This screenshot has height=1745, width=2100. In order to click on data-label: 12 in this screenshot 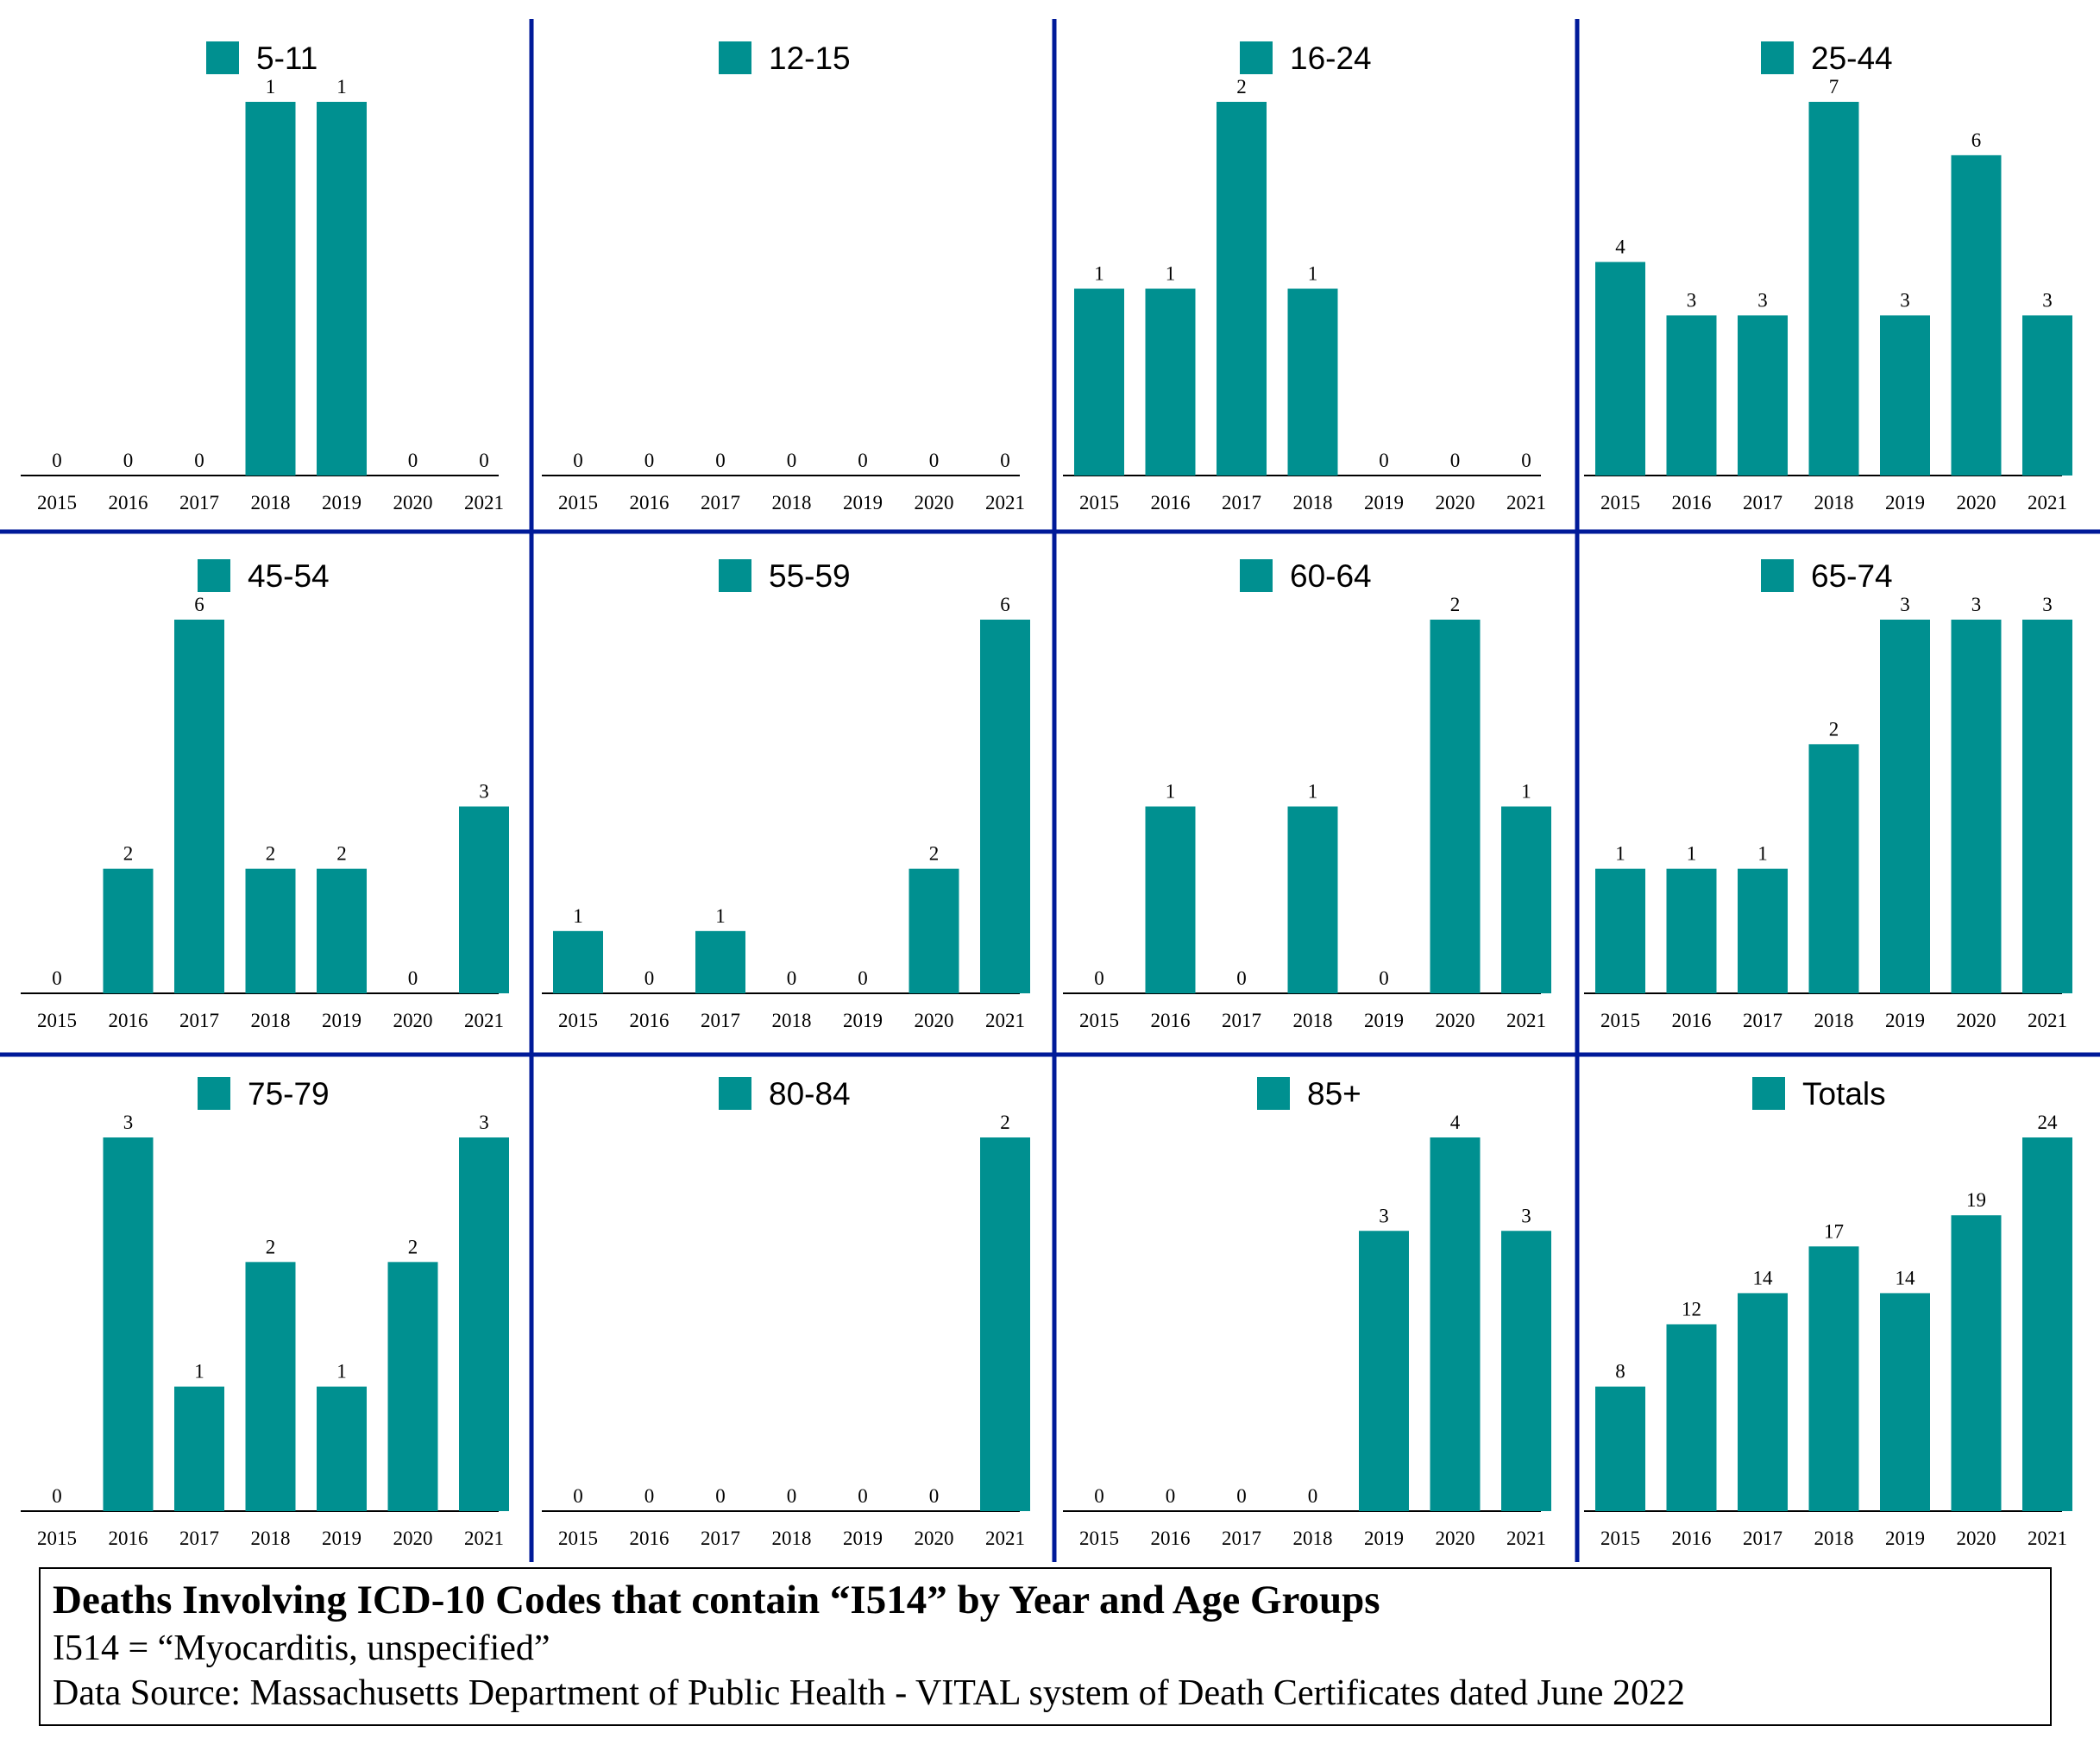, I will do `click(1692, 1309)`.